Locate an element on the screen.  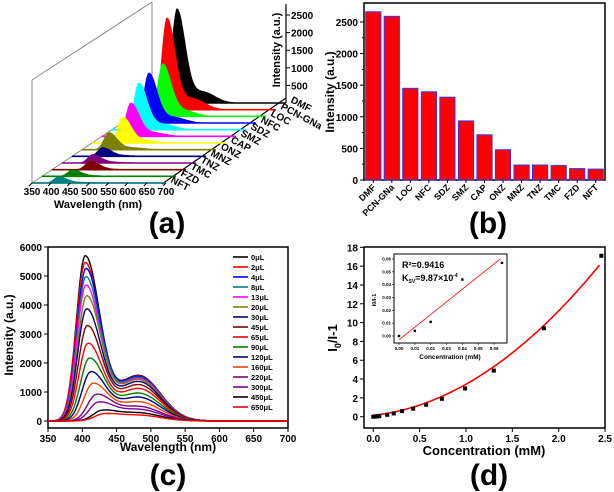
panel-c-x-tick-label: 350 is located at coordinates (48, 439).